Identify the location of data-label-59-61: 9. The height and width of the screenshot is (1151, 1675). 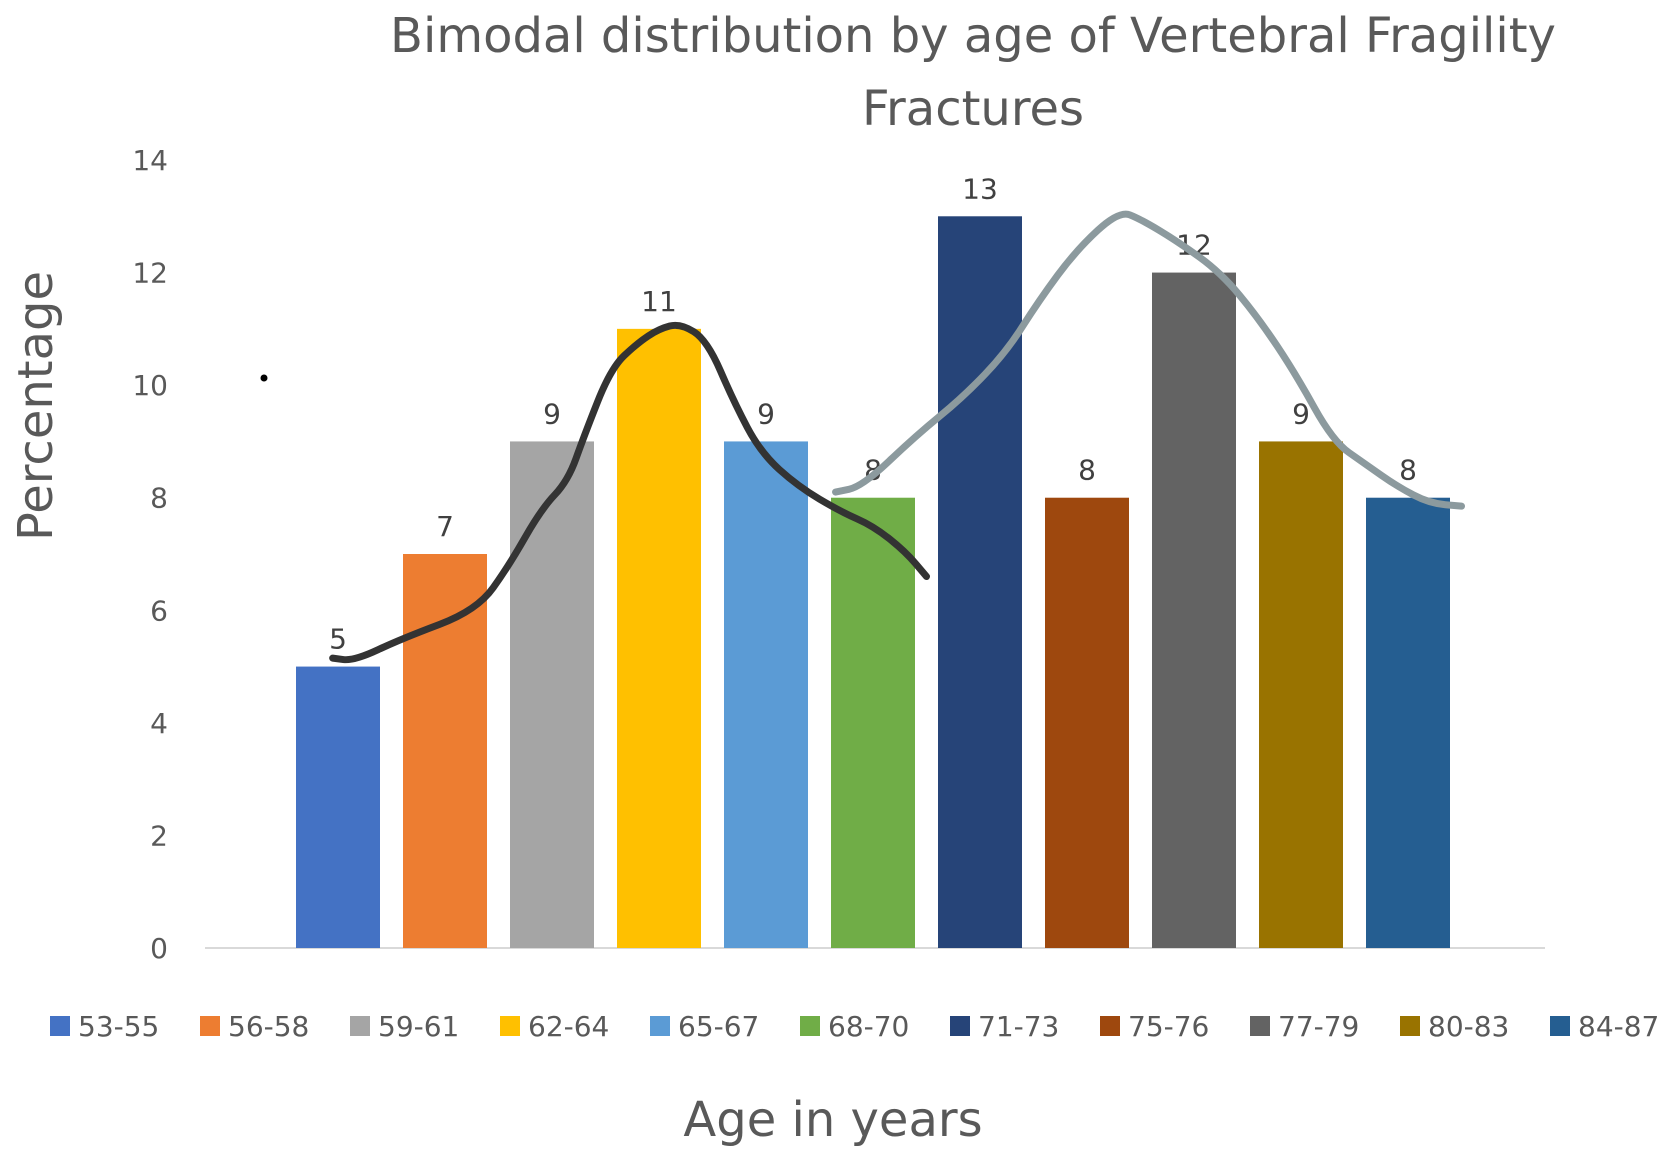
(552, 413).